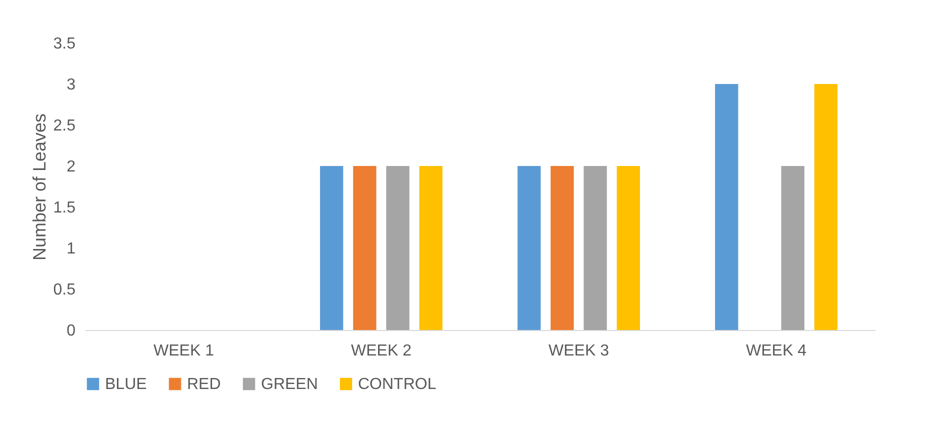 The image size is (941, 444). What do you see at coordinates (64, 208) in the screenshot?
I see `y-tick-label: 1.5` at bounding box center [64, 208].